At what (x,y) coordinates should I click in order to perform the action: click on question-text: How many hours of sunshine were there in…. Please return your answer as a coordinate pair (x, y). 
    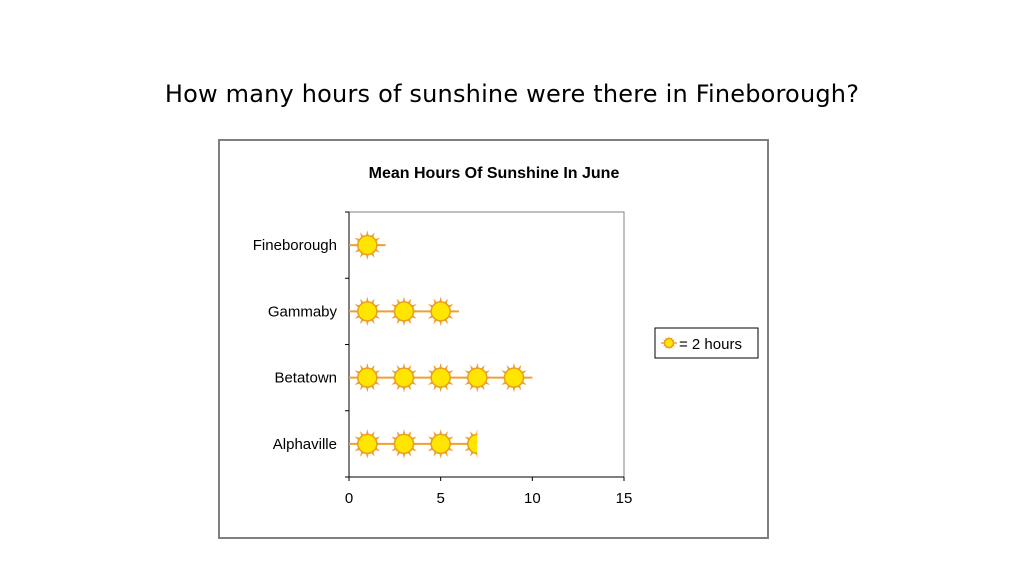
    Looking at the image, I should click on (512, 94).